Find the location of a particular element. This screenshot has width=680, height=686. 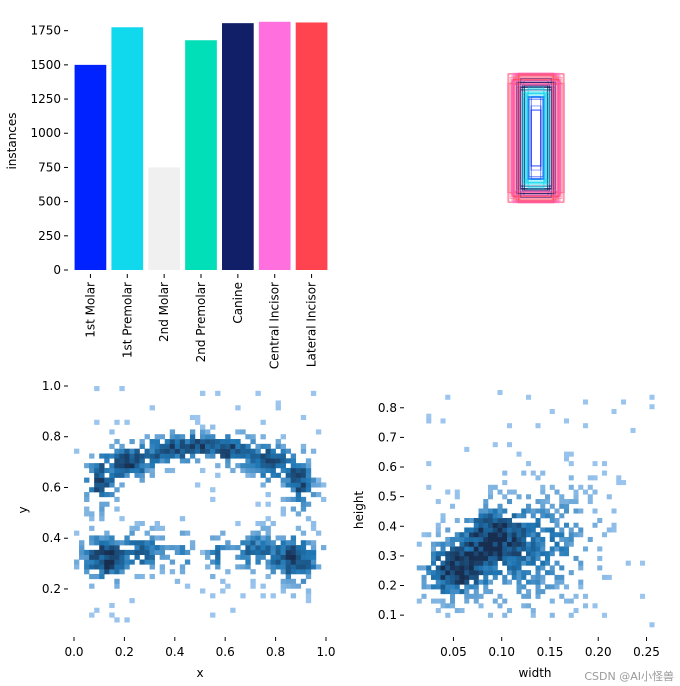

y-tick-label: 0.6 is located at coordinates (387, 467).